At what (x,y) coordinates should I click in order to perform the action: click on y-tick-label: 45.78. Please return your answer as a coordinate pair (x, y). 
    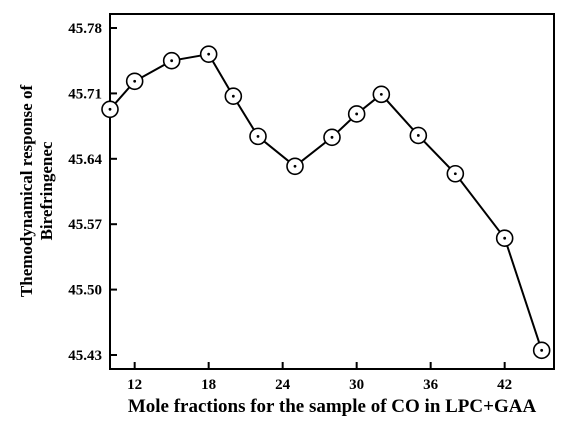
    Looking at the image, I should click on (85, 29).